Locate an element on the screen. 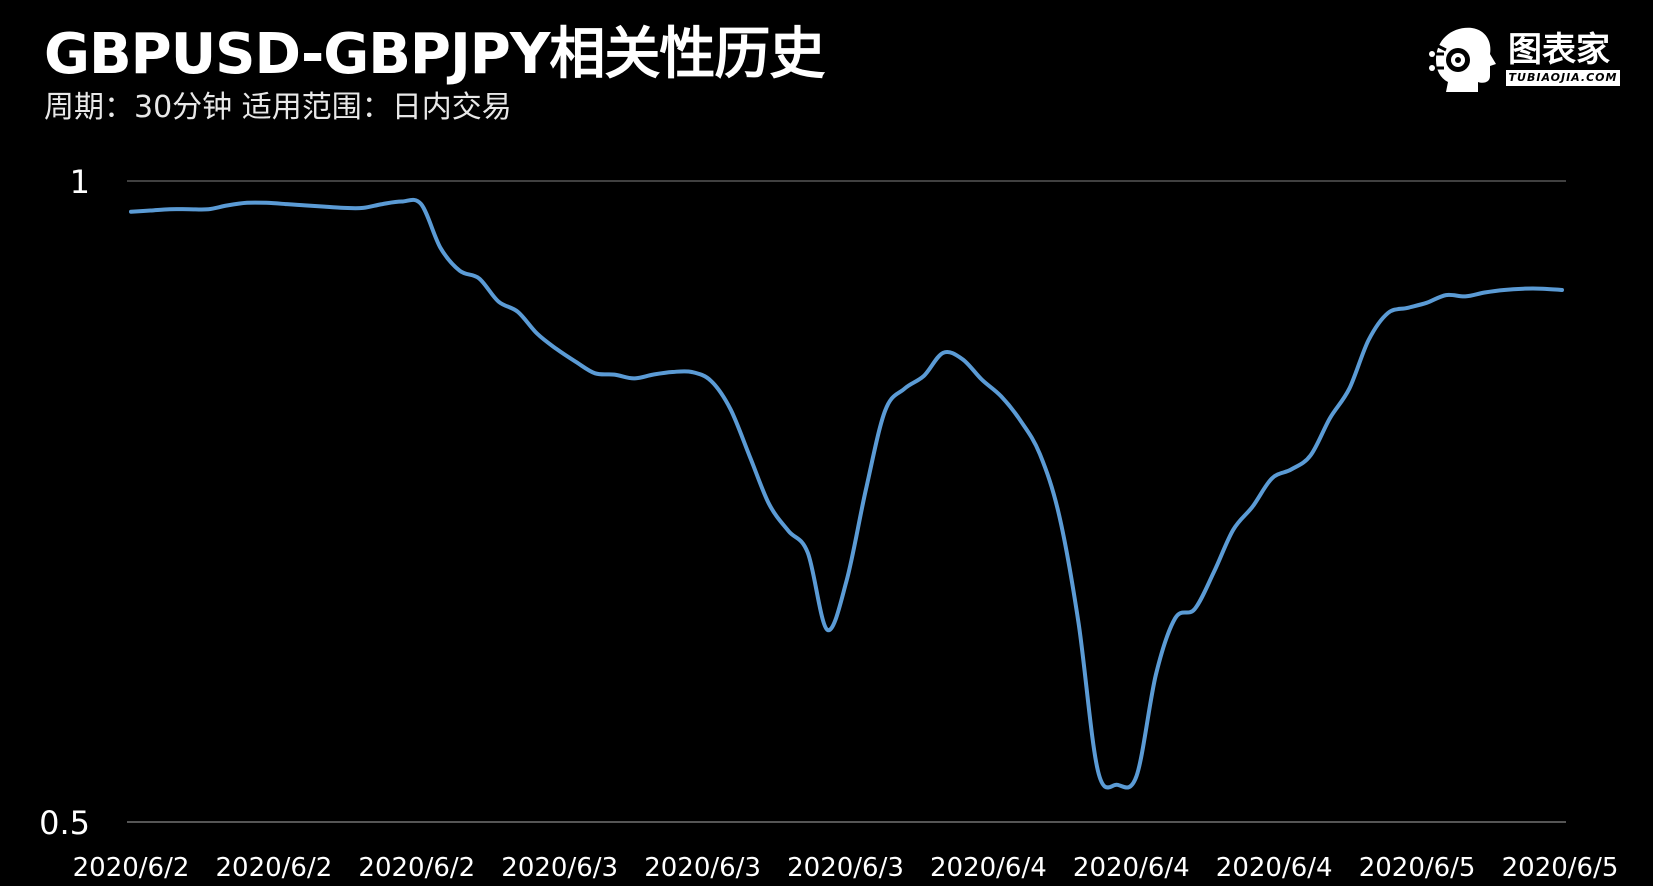  y-tick-label: 0.5 is located at coordinates (64, 823).